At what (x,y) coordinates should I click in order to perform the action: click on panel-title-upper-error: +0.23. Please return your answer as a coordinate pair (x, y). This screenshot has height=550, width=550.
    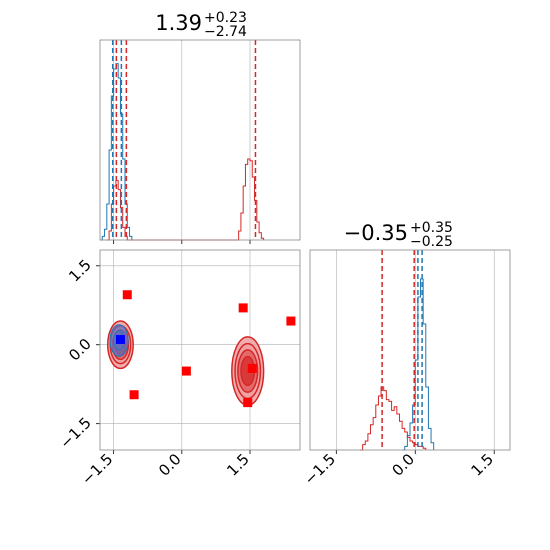
    Looking at the image, I should click on (225, 18).